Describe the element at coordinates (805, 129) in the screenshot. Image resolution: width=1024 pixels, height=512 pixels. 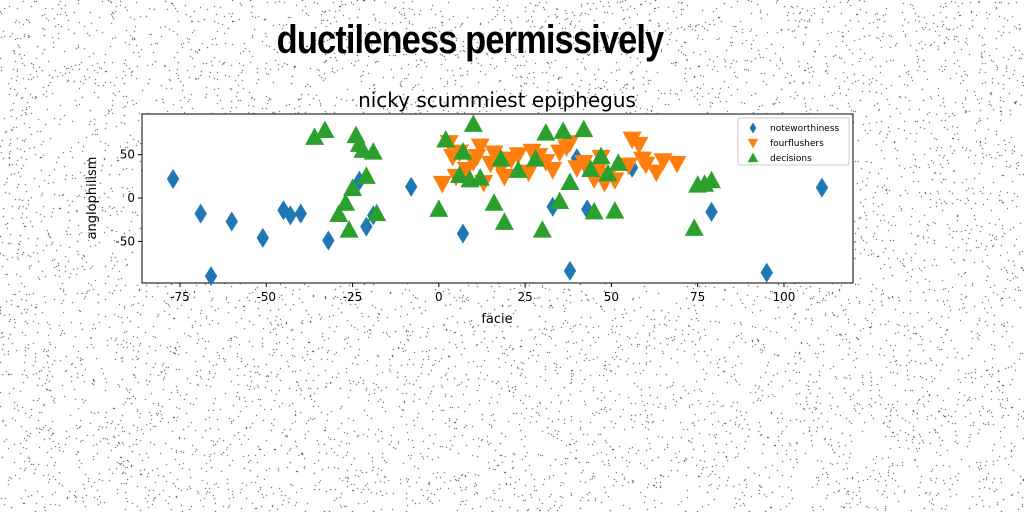
I see `legend-label-noteworthiness: noteworthiness` at that location.